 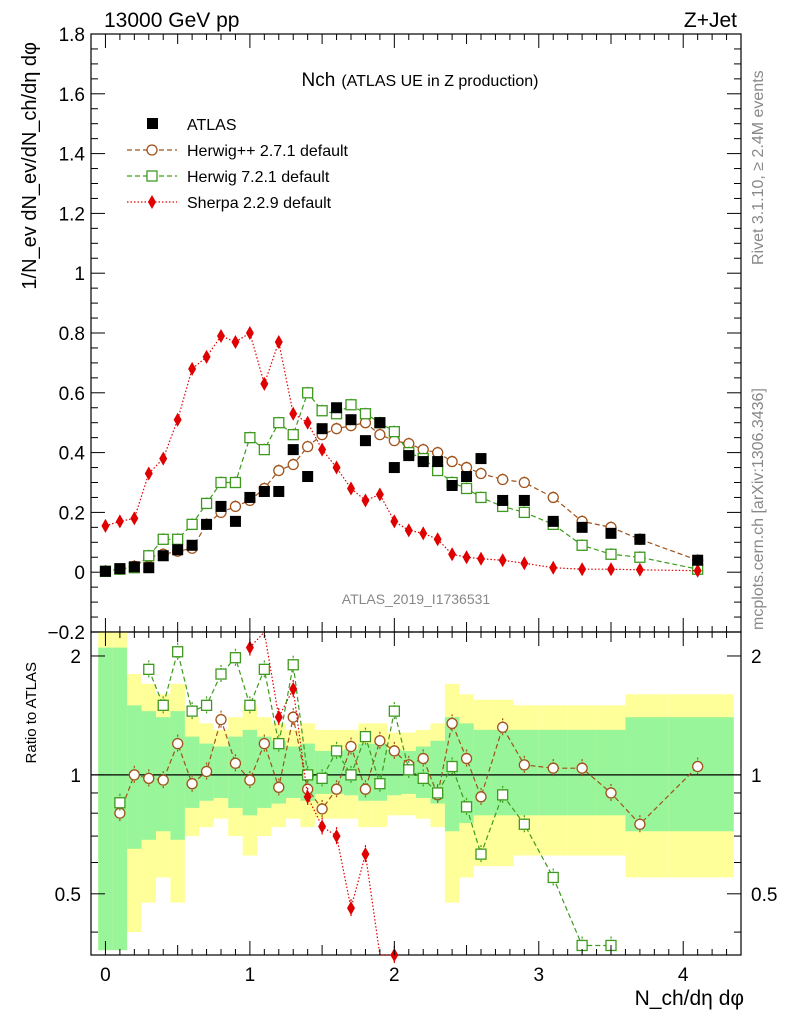 I want to click on x-tick-label: 2, so click(x=394, y=975).